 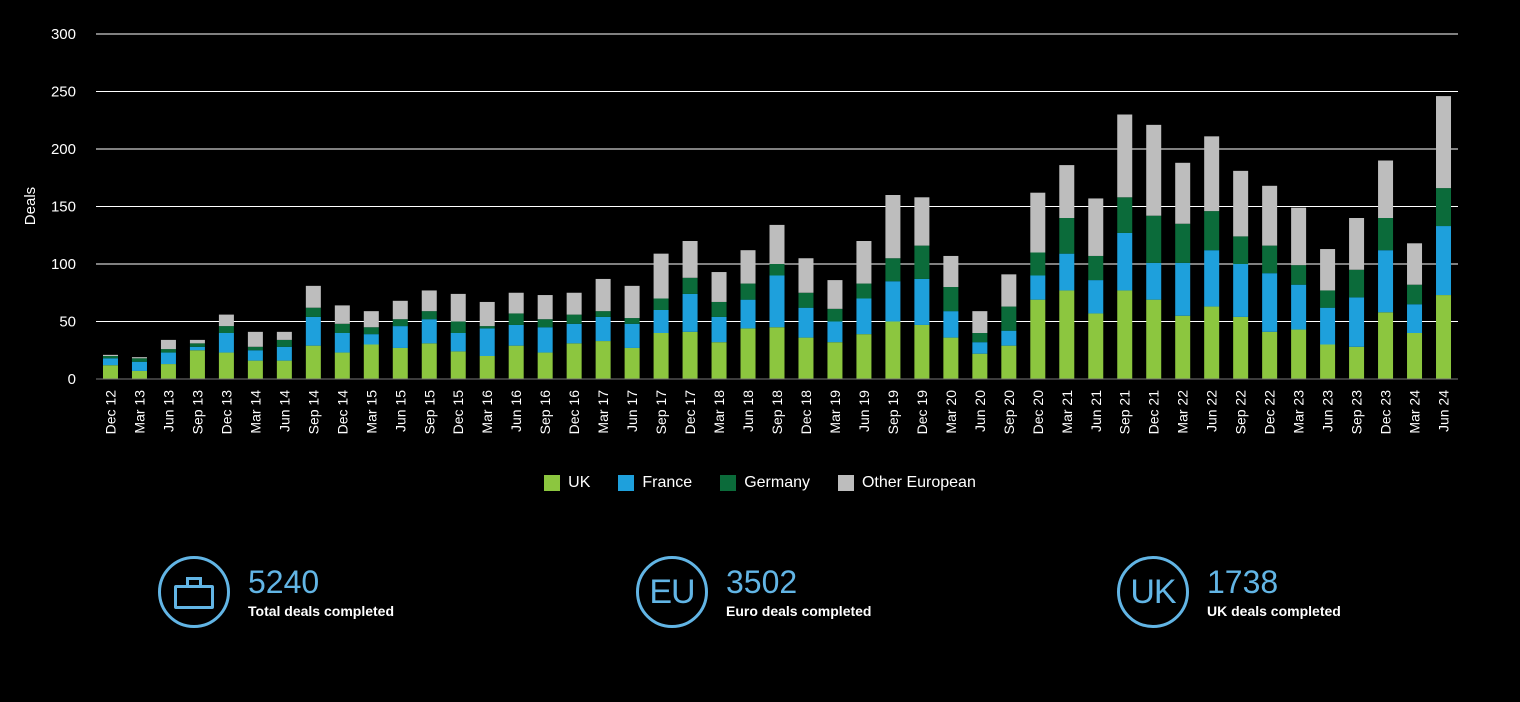 I want to click on y-tick-label: 150, so click(x=63, y=207).